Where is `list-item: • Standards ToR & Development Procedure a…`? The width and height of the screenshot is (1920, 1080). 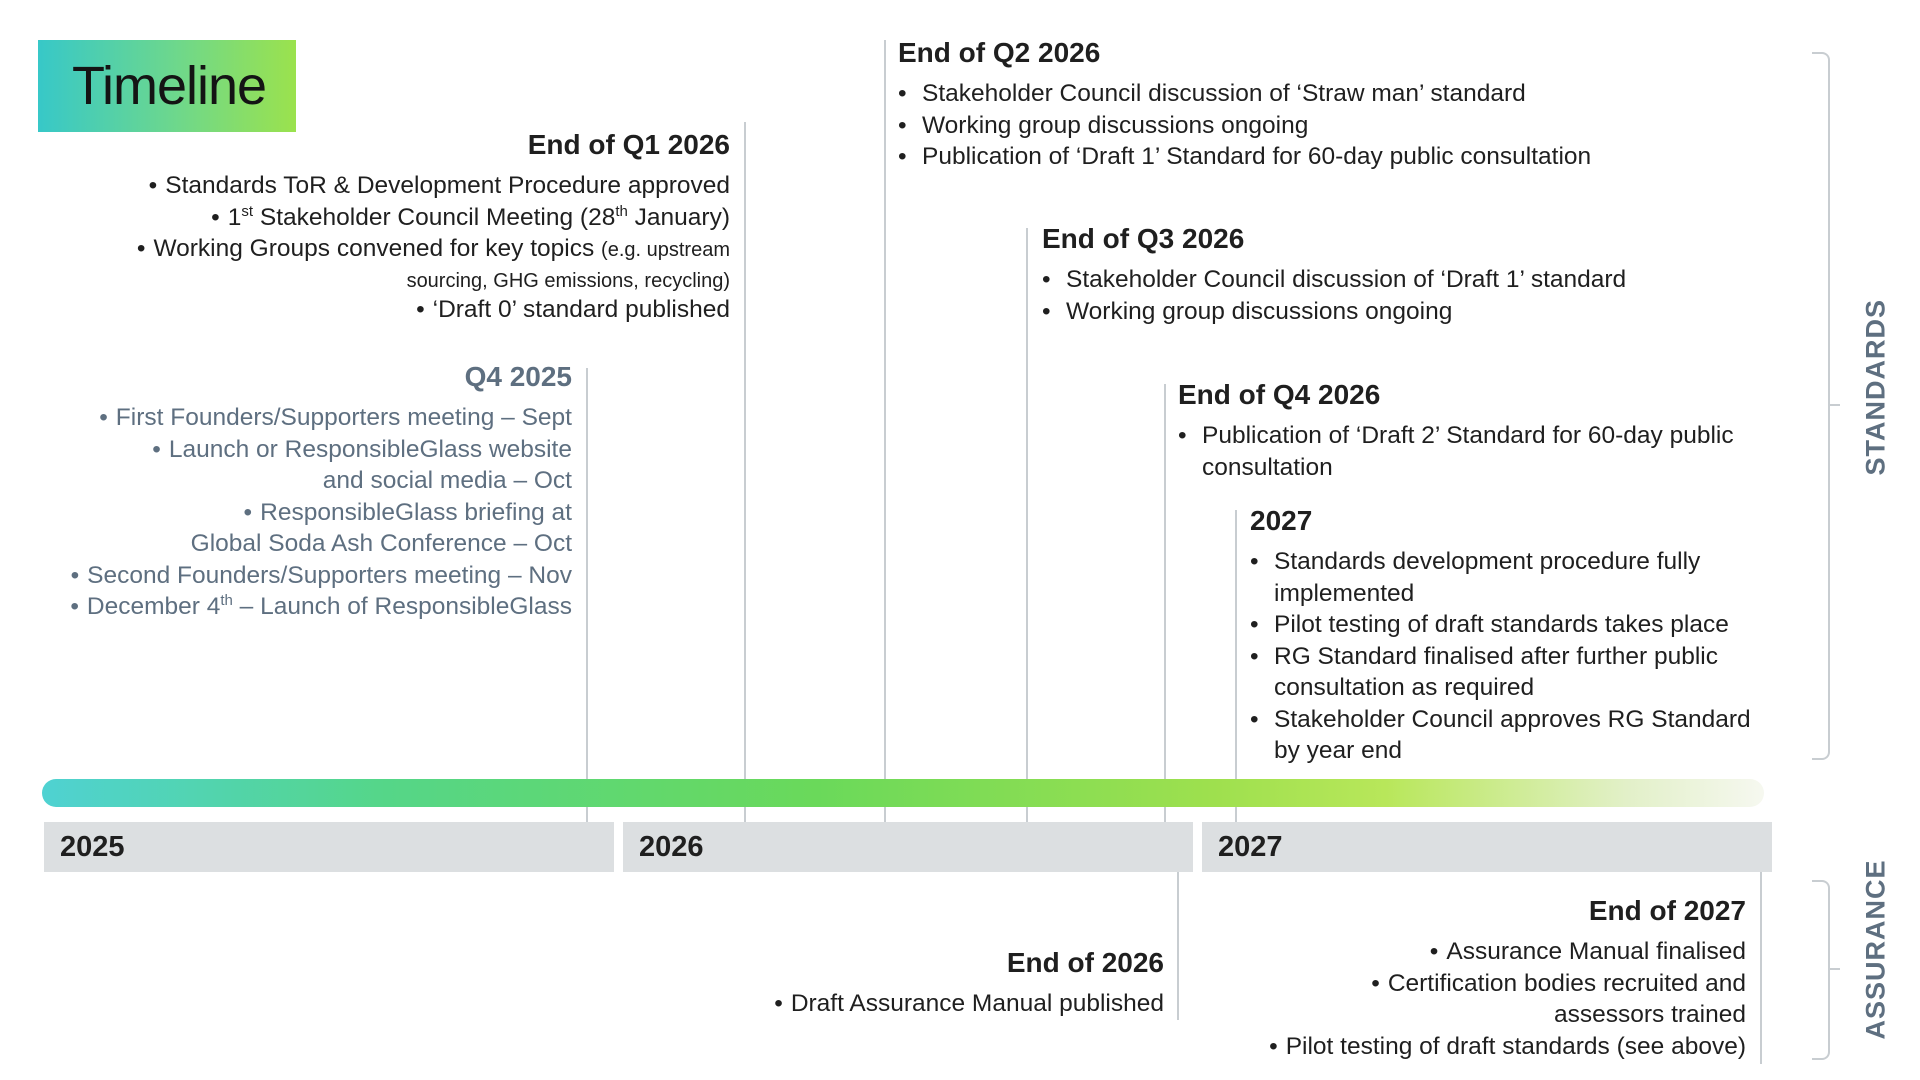
list-item: • Standards ToR & Development Procedure a… is located at coordinates (439, 185).